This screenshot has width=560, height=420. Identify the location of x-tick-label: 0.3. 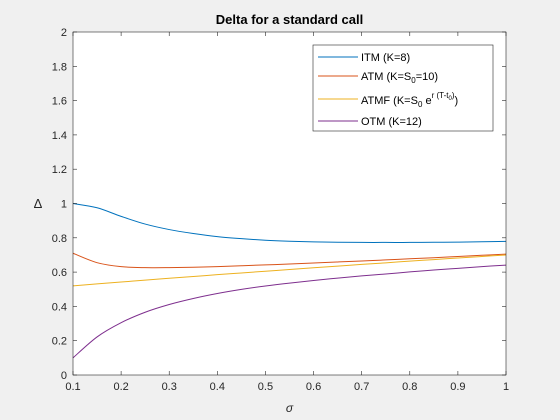
(169, 387).